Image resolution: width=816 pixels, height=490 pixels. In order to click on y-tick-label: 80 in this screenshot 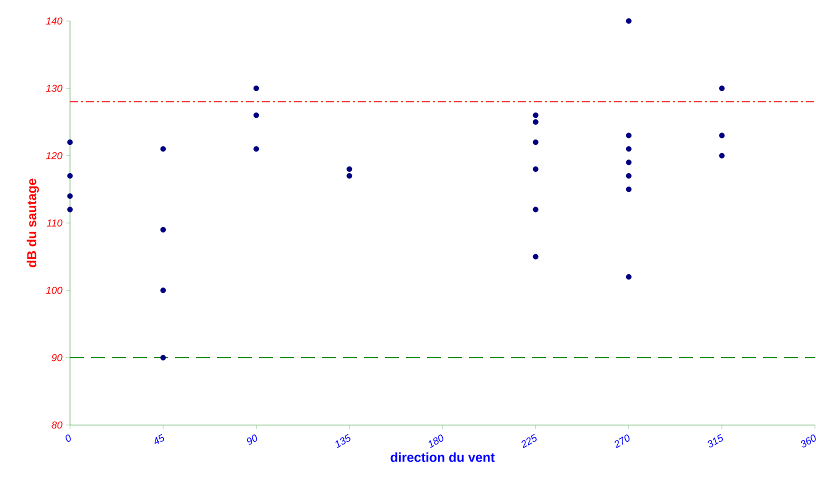, I will do `click(57, 425)`.